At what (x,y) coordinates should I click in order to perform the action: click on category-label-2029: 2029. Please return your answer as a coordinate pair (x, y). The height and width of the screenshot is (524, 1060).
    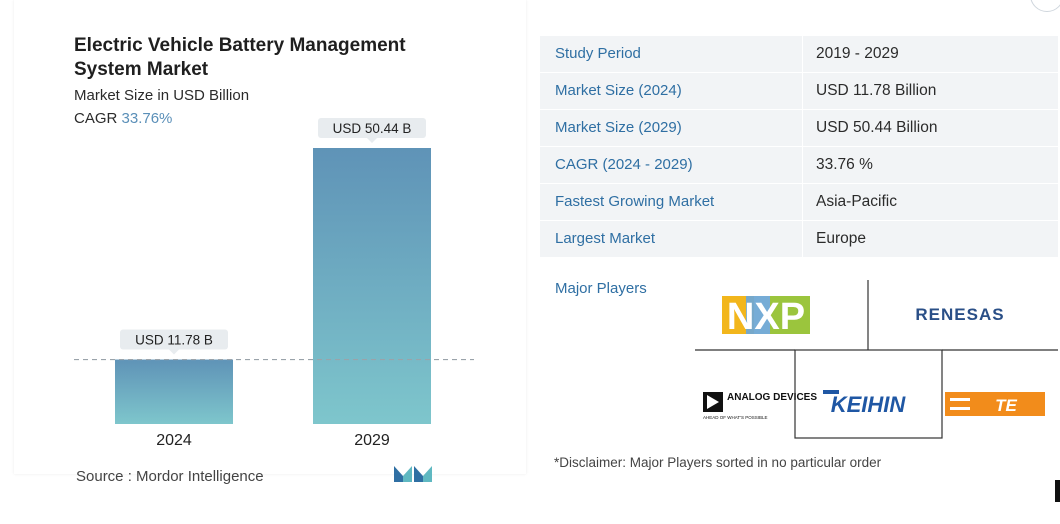
    Looking at the image, I should click on (372, 440).